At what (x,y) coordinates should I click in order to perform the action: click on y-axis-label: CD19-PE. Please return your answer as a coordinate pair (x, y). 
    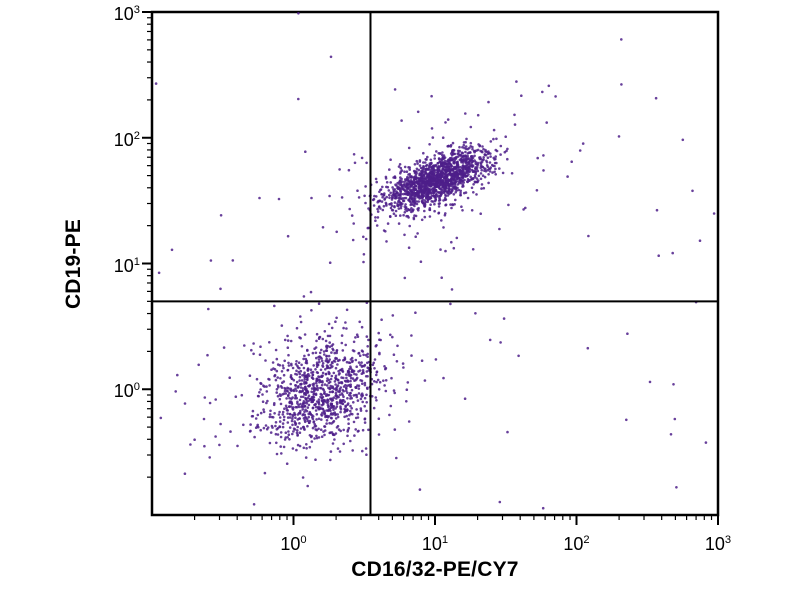
    Looking at the image, I should click on (73, 264).